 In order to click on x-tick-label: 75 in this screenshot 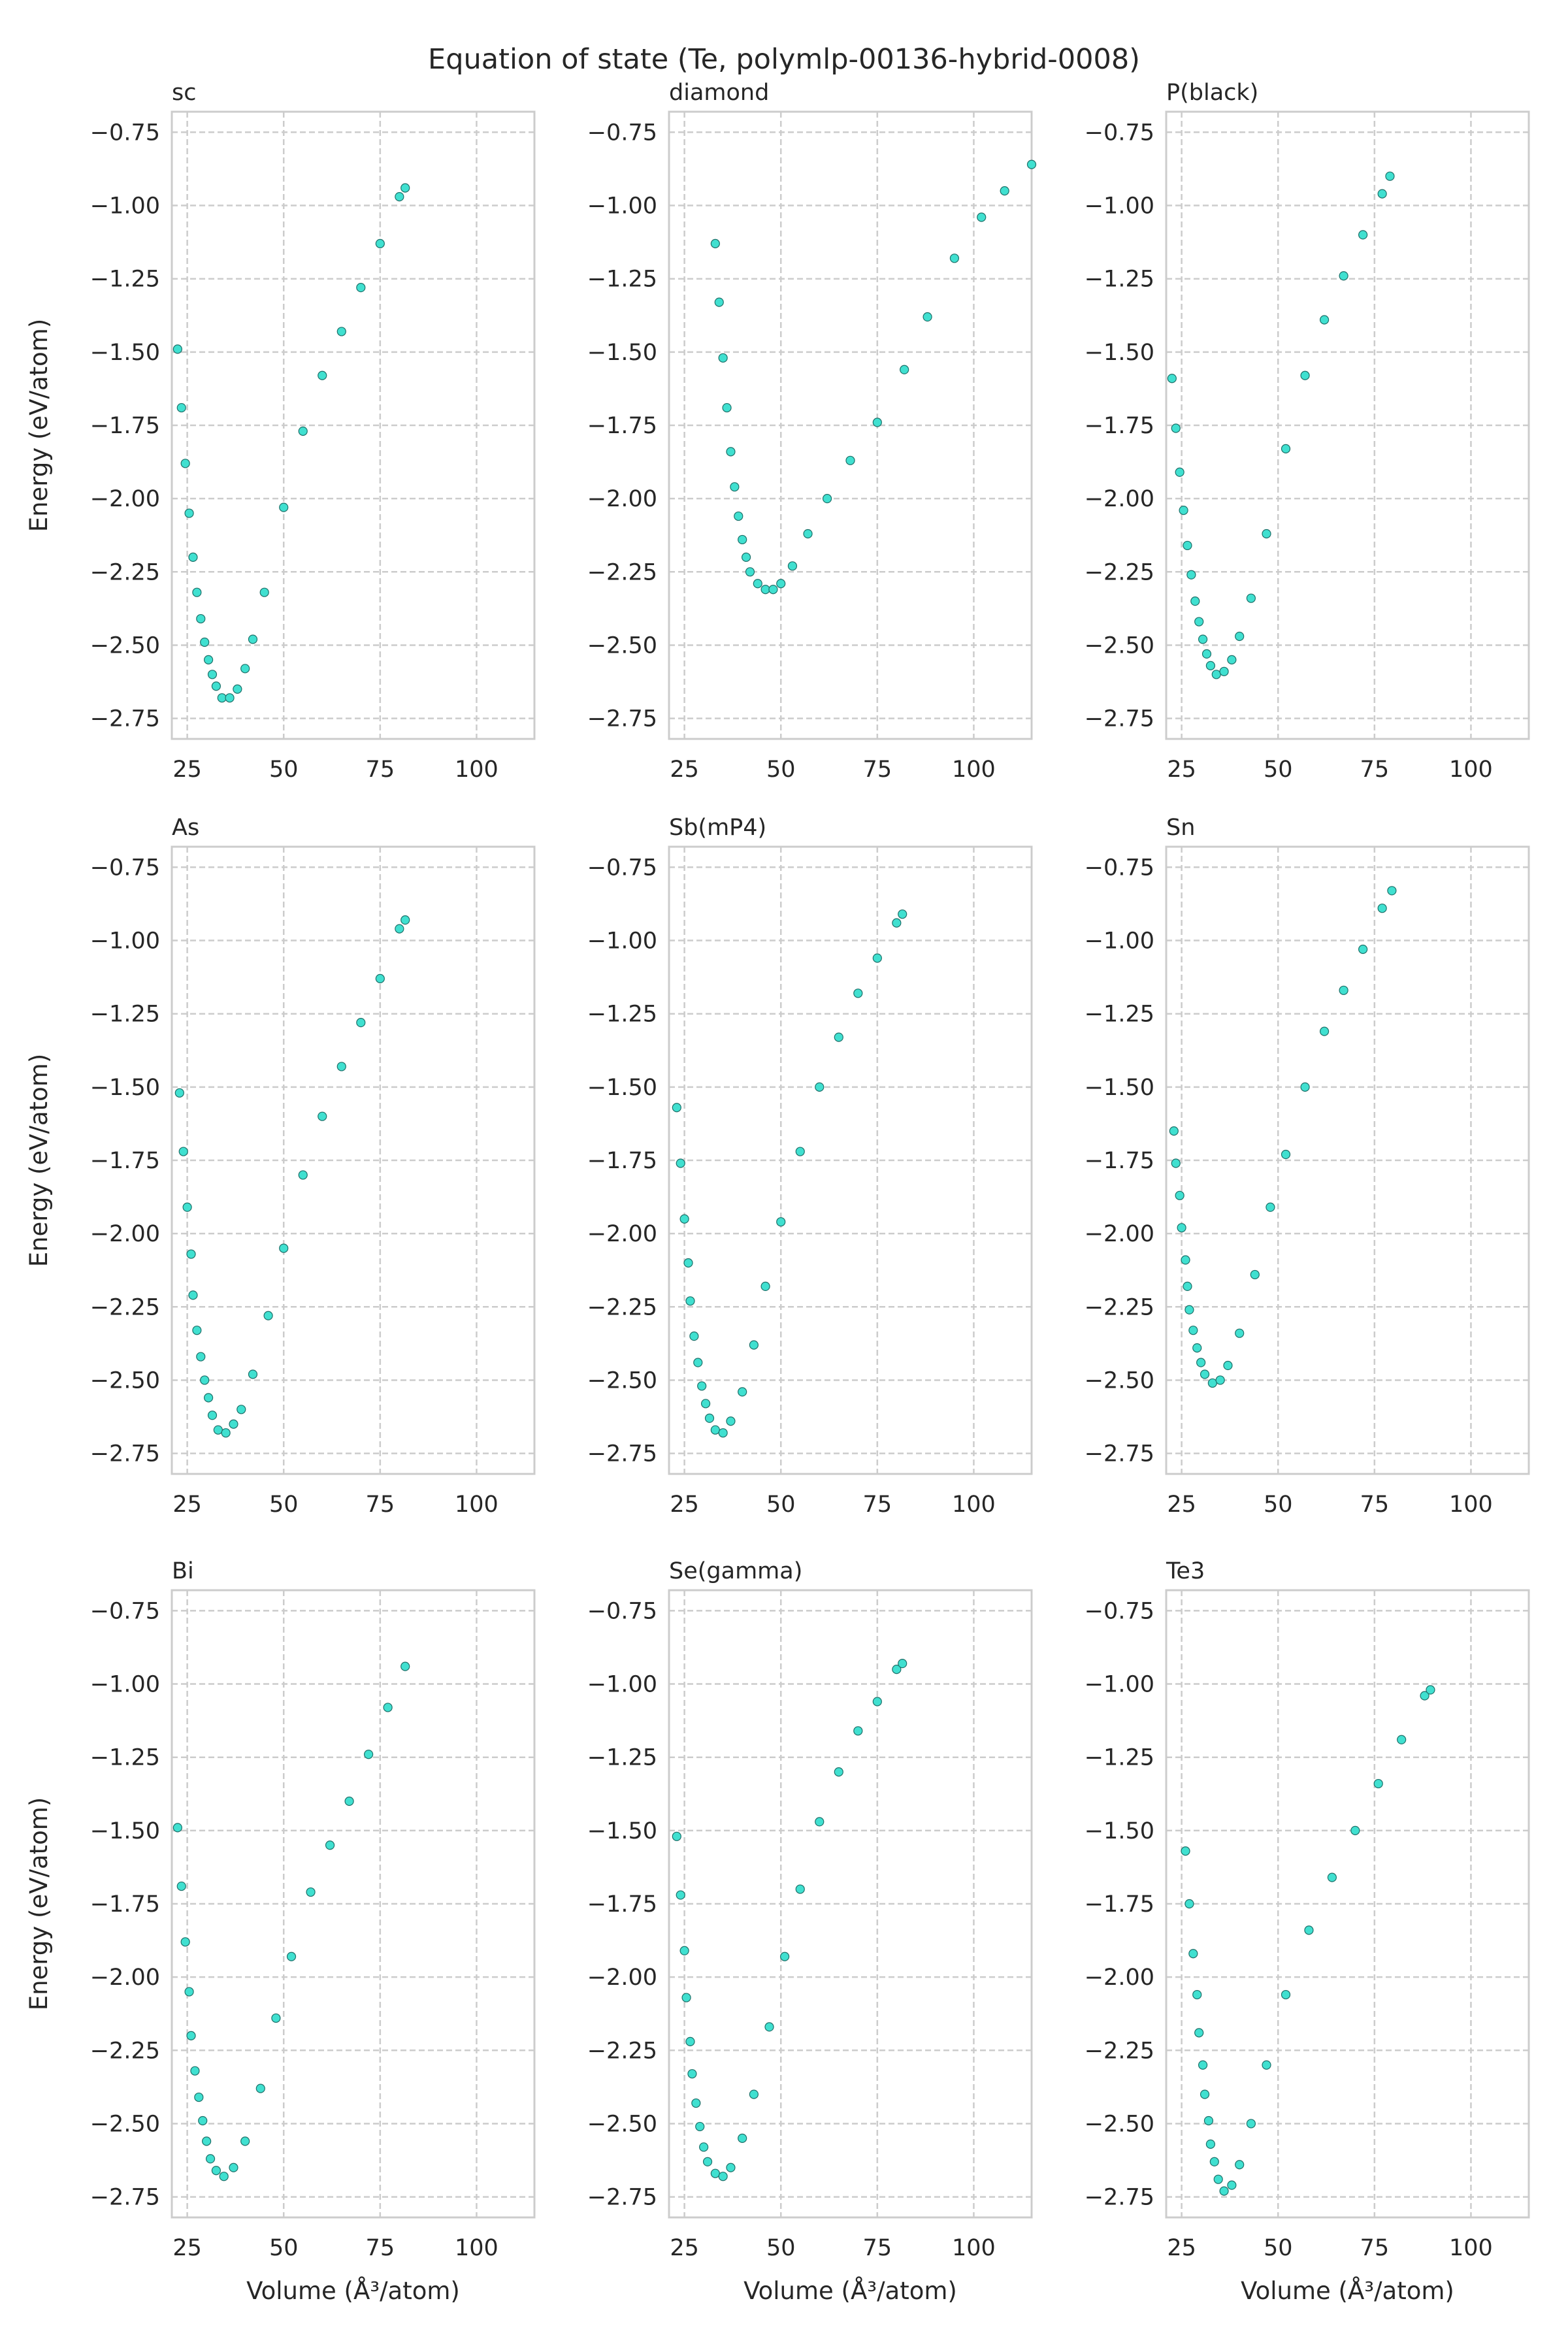, I will do `click(380, 2248)`.